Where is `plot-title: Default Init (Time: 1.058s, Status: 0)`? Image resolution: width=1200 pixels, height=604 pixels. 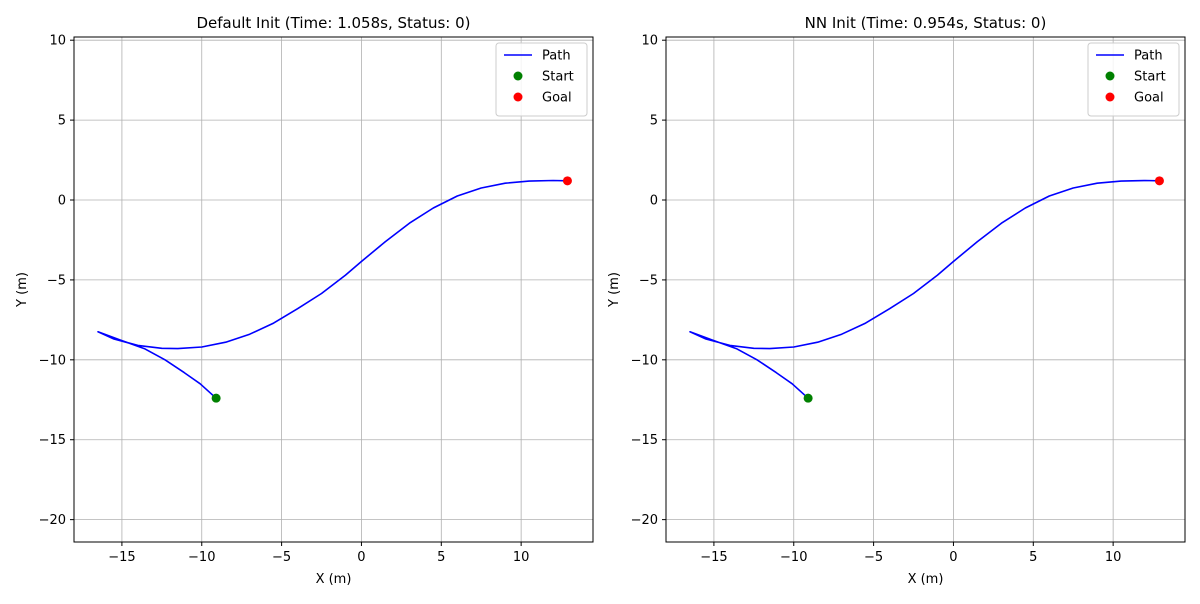
plot-title: Default Init (Time: 1.058s, Status: 0) is located at coordinates (333, 23).